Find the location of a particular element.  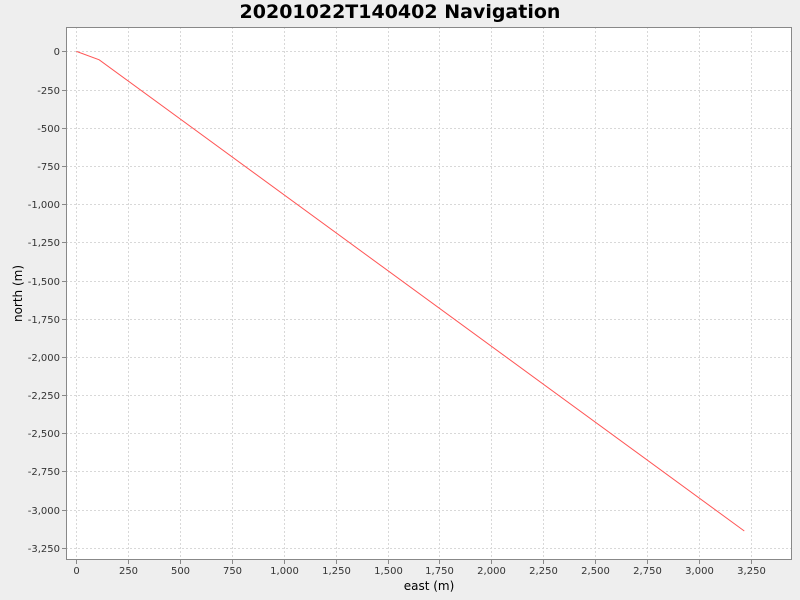

y-tick-label: -2,250 is located at coordinates (44, 396).